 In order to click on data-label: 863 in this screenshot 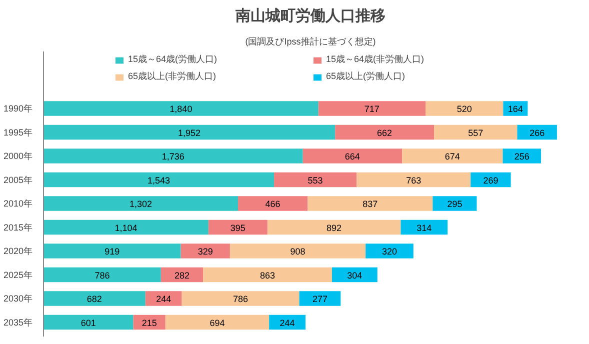, I will do `click(268, 275)`.